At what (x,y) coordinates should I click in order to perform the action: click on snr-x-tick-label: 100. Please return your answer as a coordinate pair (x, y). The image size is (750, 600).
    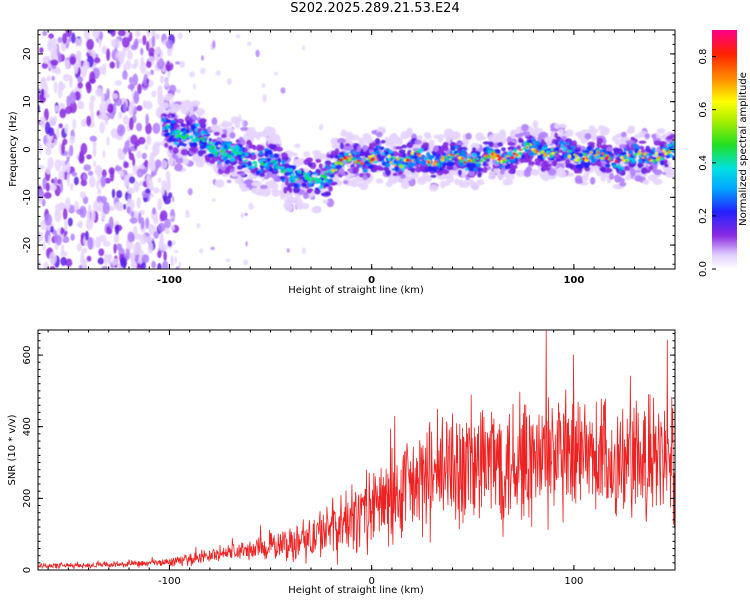
    Looking at the image, I should click on (573, 581).